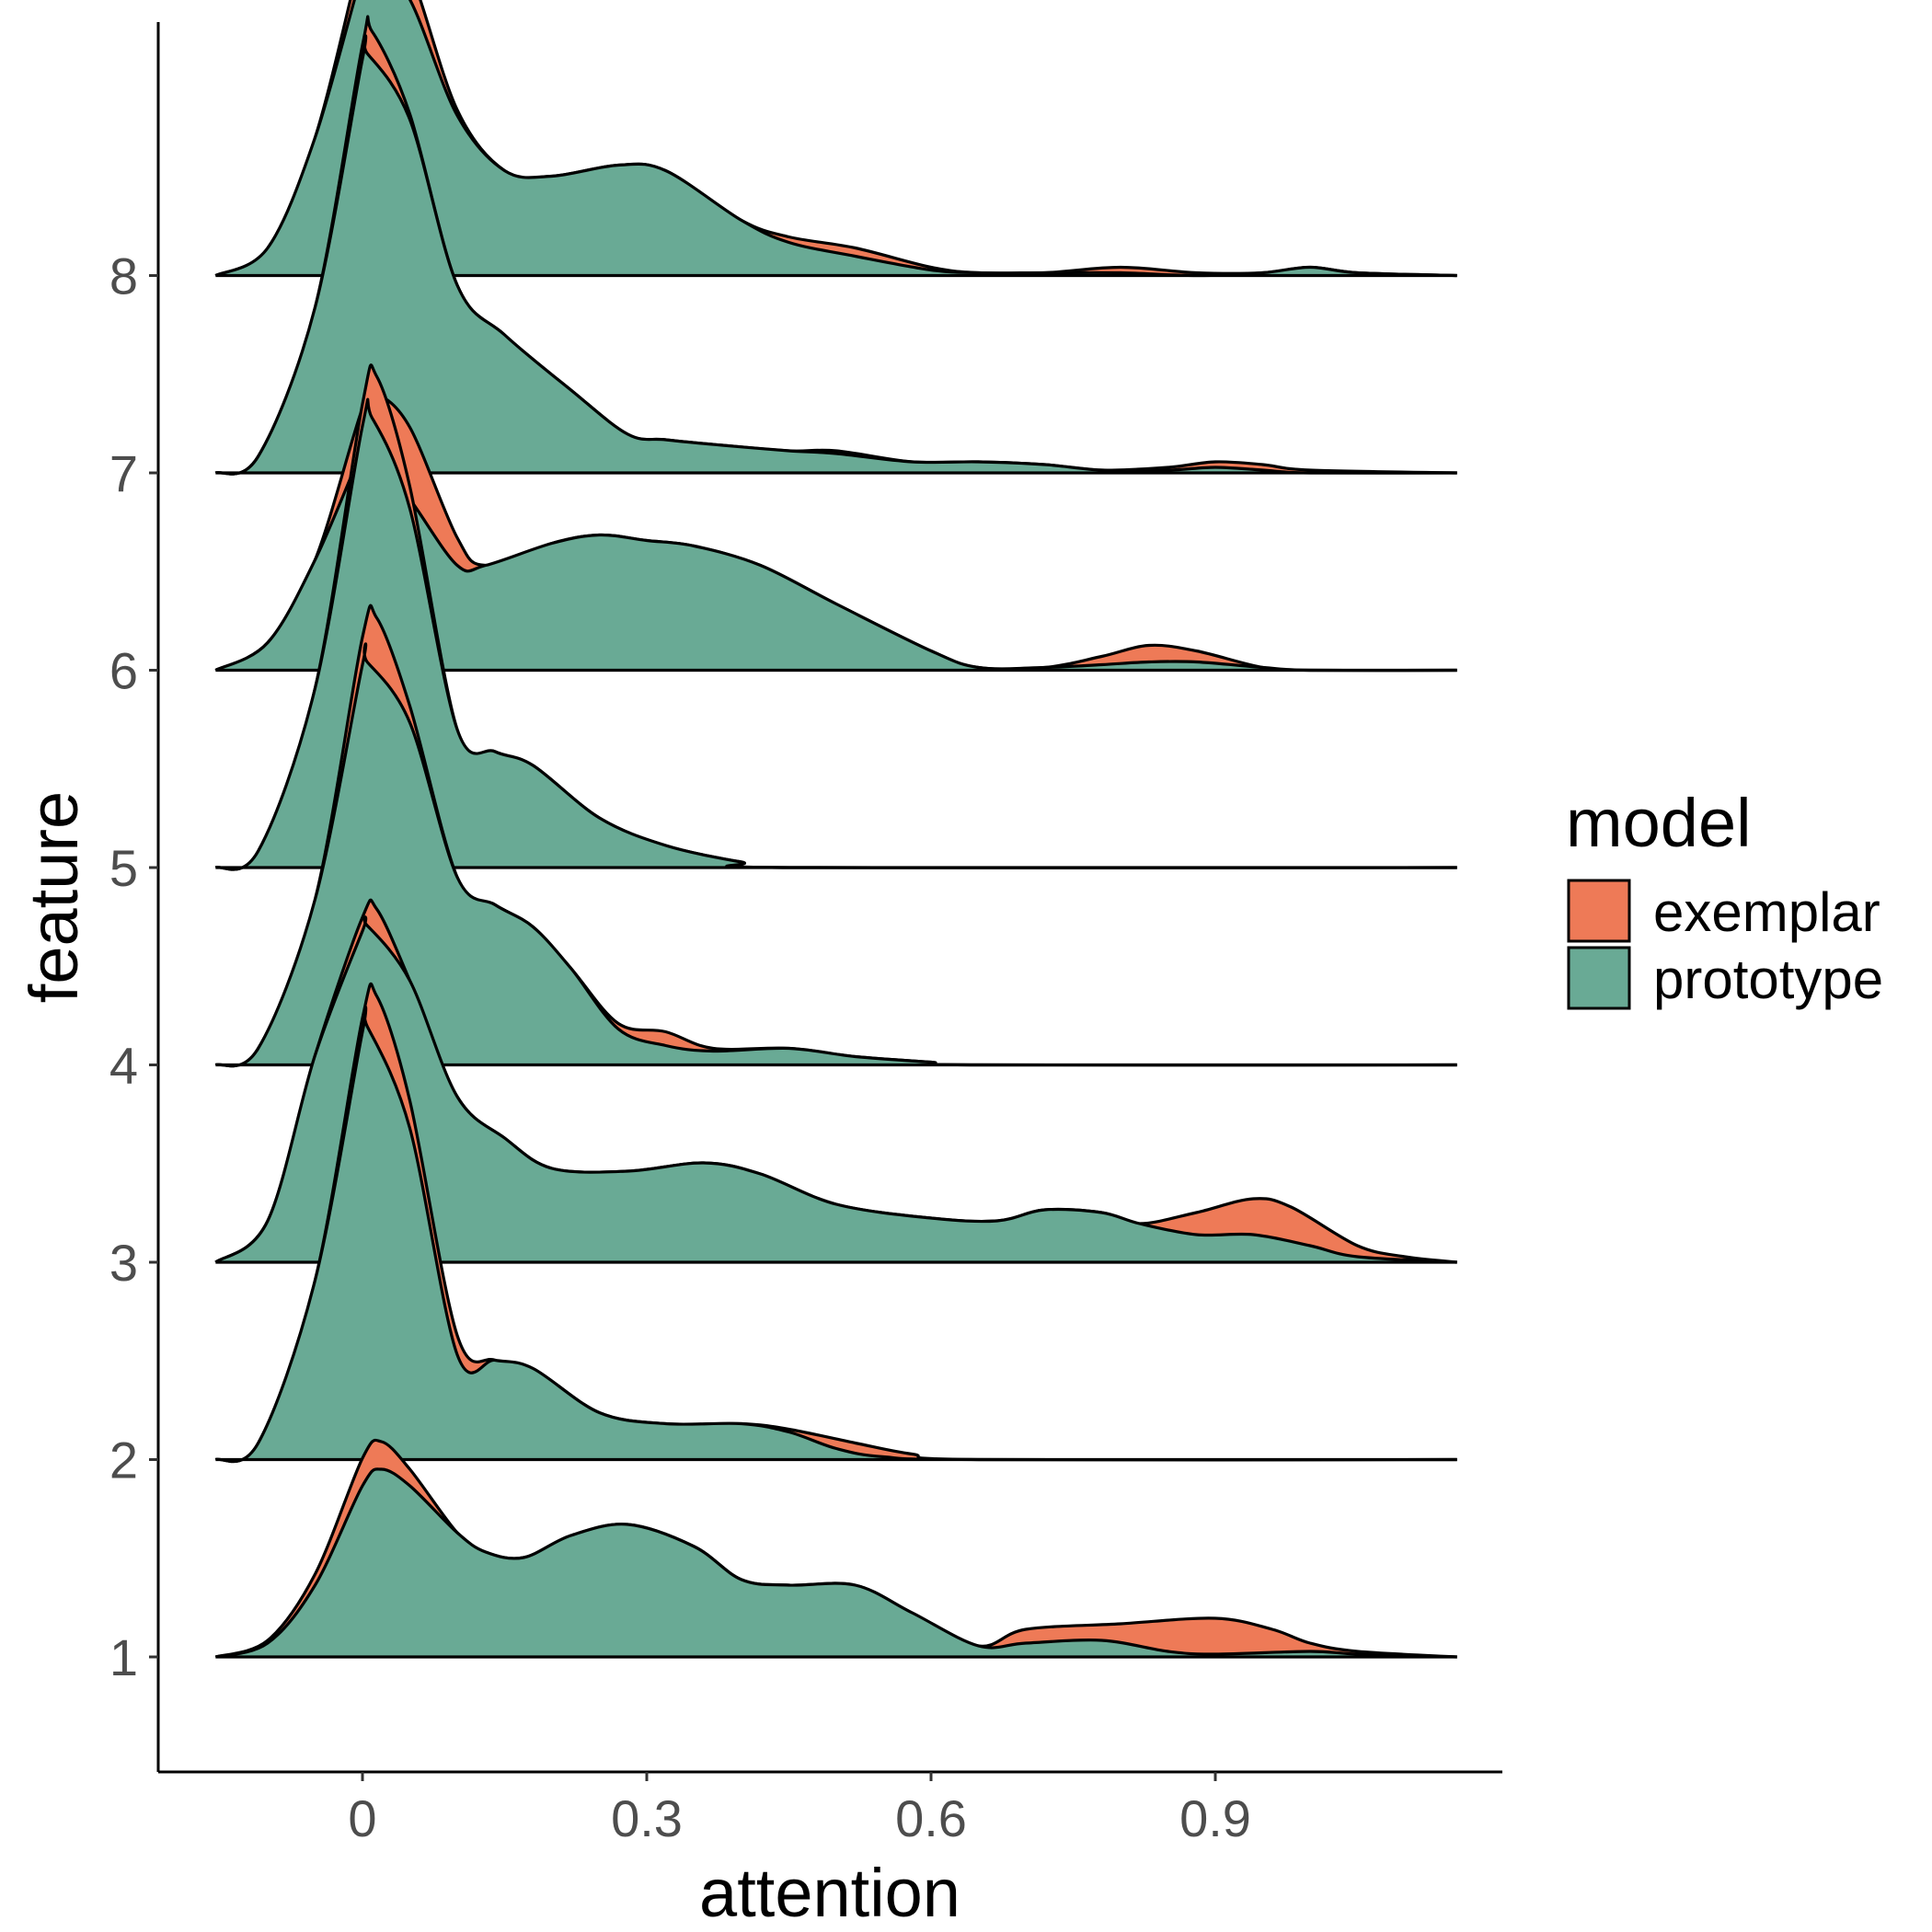 The height and width of the screenshot is (1932, 1932). Describe the element at coordinates (1659, 823) in the screenshot. I see `legend-title: model` at that location.